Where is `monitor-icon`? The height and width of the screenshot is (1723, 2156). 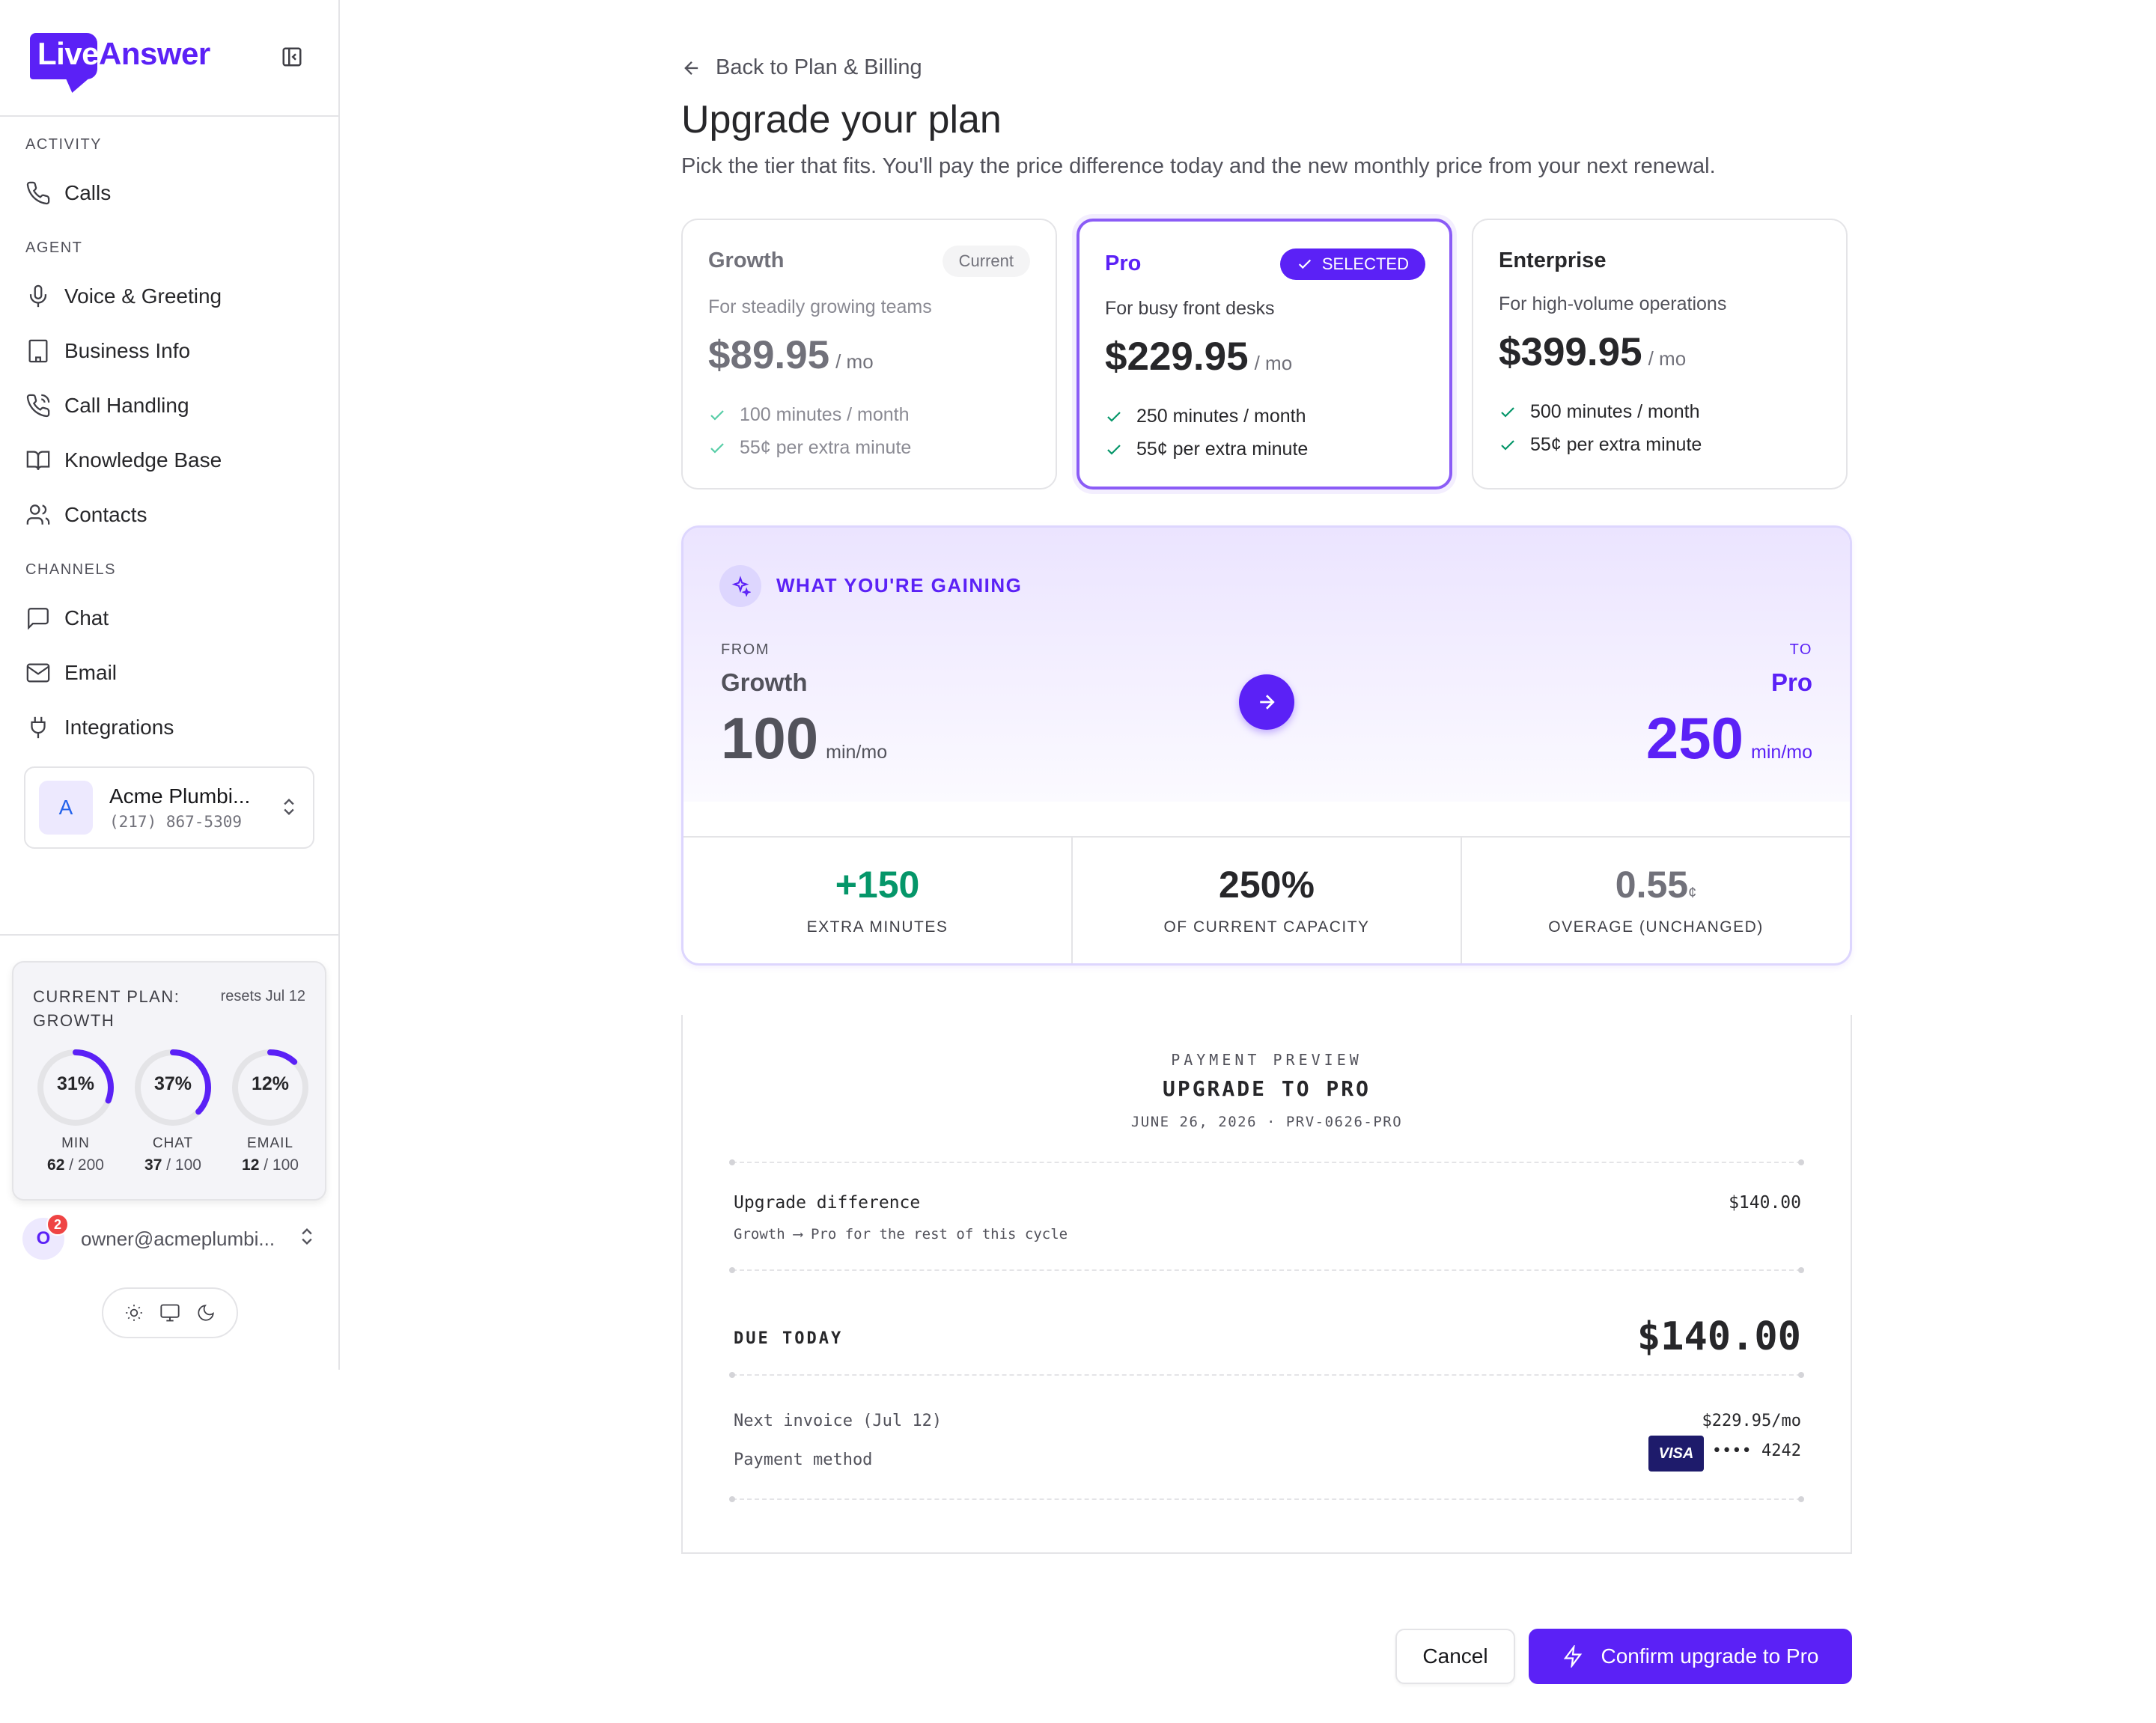
monitor-icon is located at coordinates (169, 1313).